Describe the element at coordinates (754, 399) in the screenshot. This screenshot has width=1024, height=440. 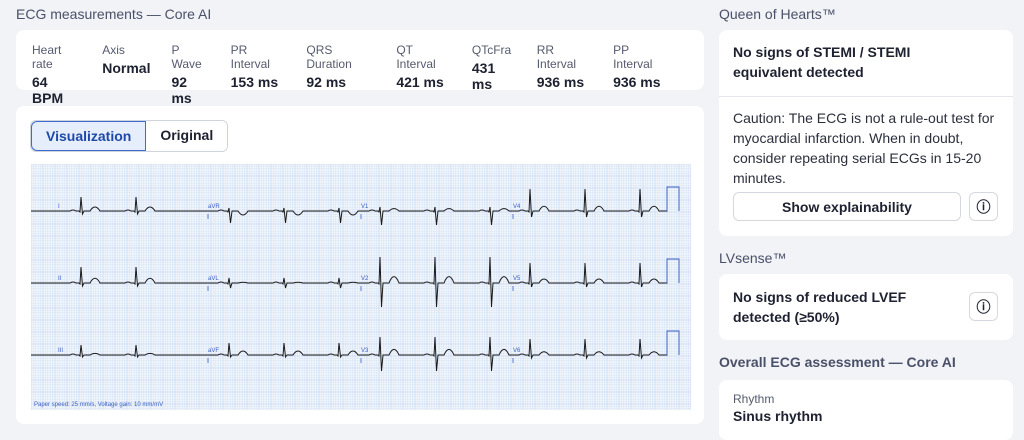
I see `rhythm-label: Rhythm` at that location.